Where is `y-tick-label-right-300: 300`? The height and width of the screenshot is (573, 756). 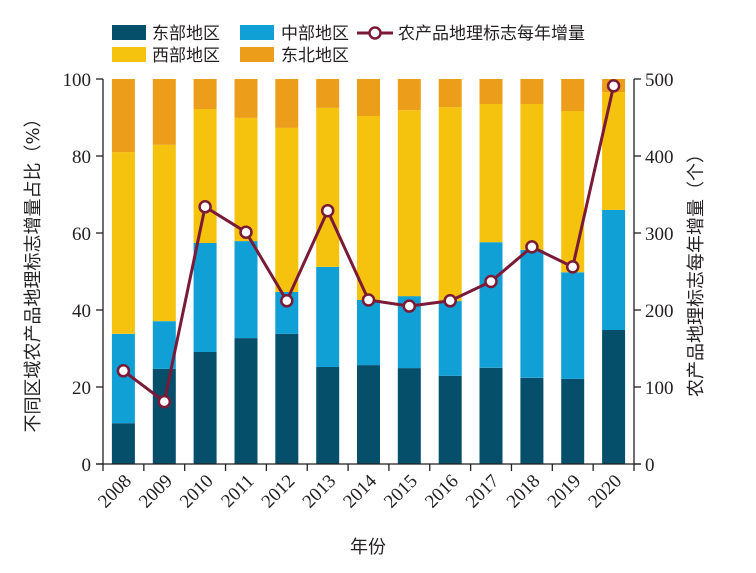 y-tick-label-right-300: 300 is located at coordinates (659, 234).